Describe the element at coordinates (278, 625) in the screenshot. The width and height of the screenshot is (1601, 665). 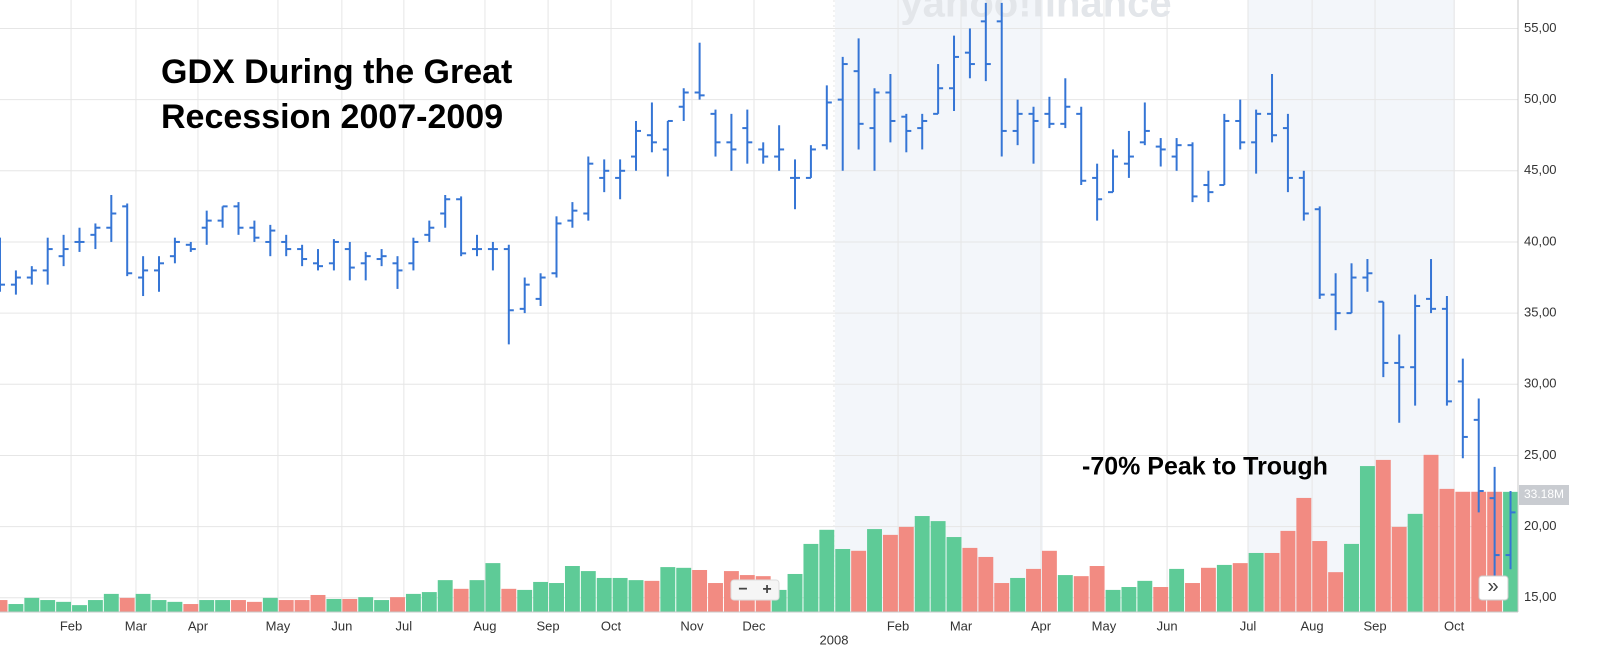
I see `x-tick-label: May` at that location.